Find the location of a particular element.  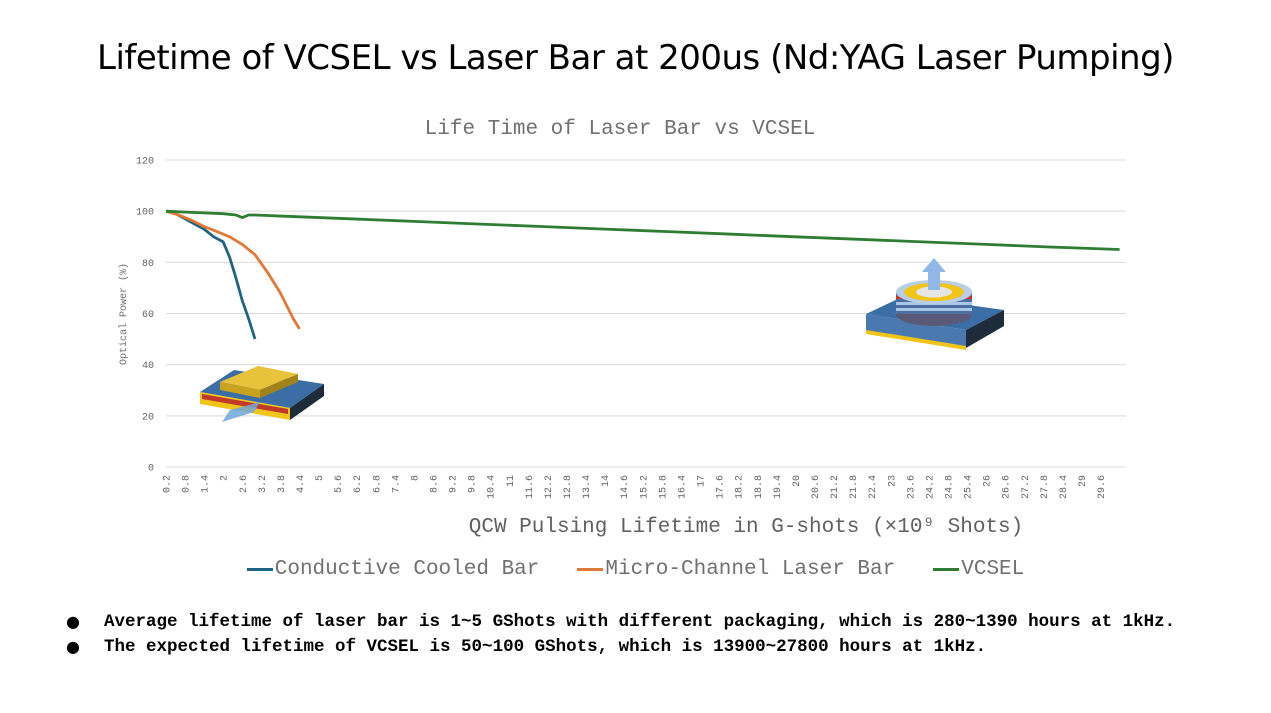

y-axis-ticks: 0 20 40 60 80 100 120 is located at coordinates (145, 316).